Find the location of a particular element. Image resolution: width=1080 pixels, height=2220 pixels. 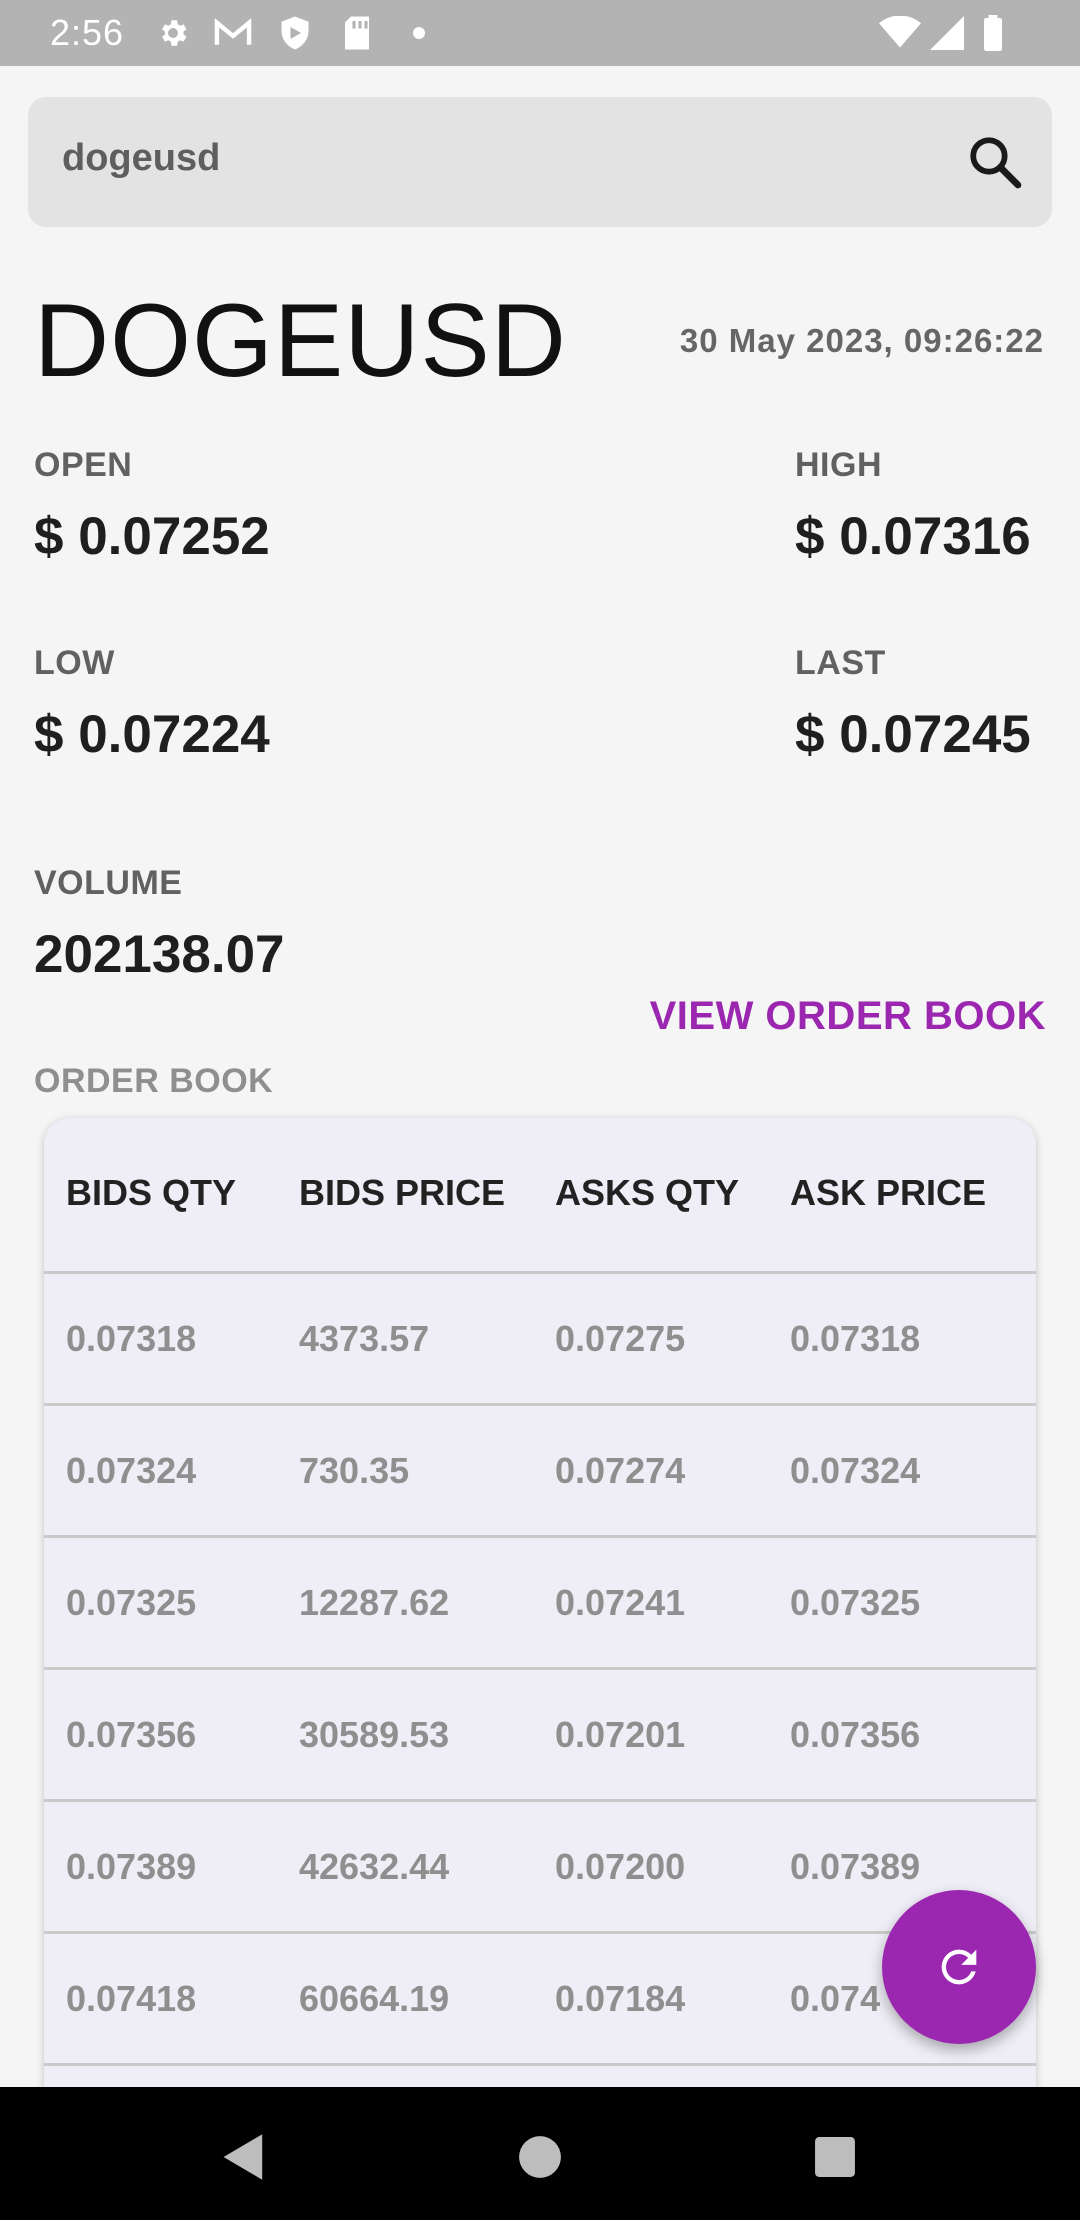

cell-ask-price: 0.074 is located at coordinates (835, 1998).